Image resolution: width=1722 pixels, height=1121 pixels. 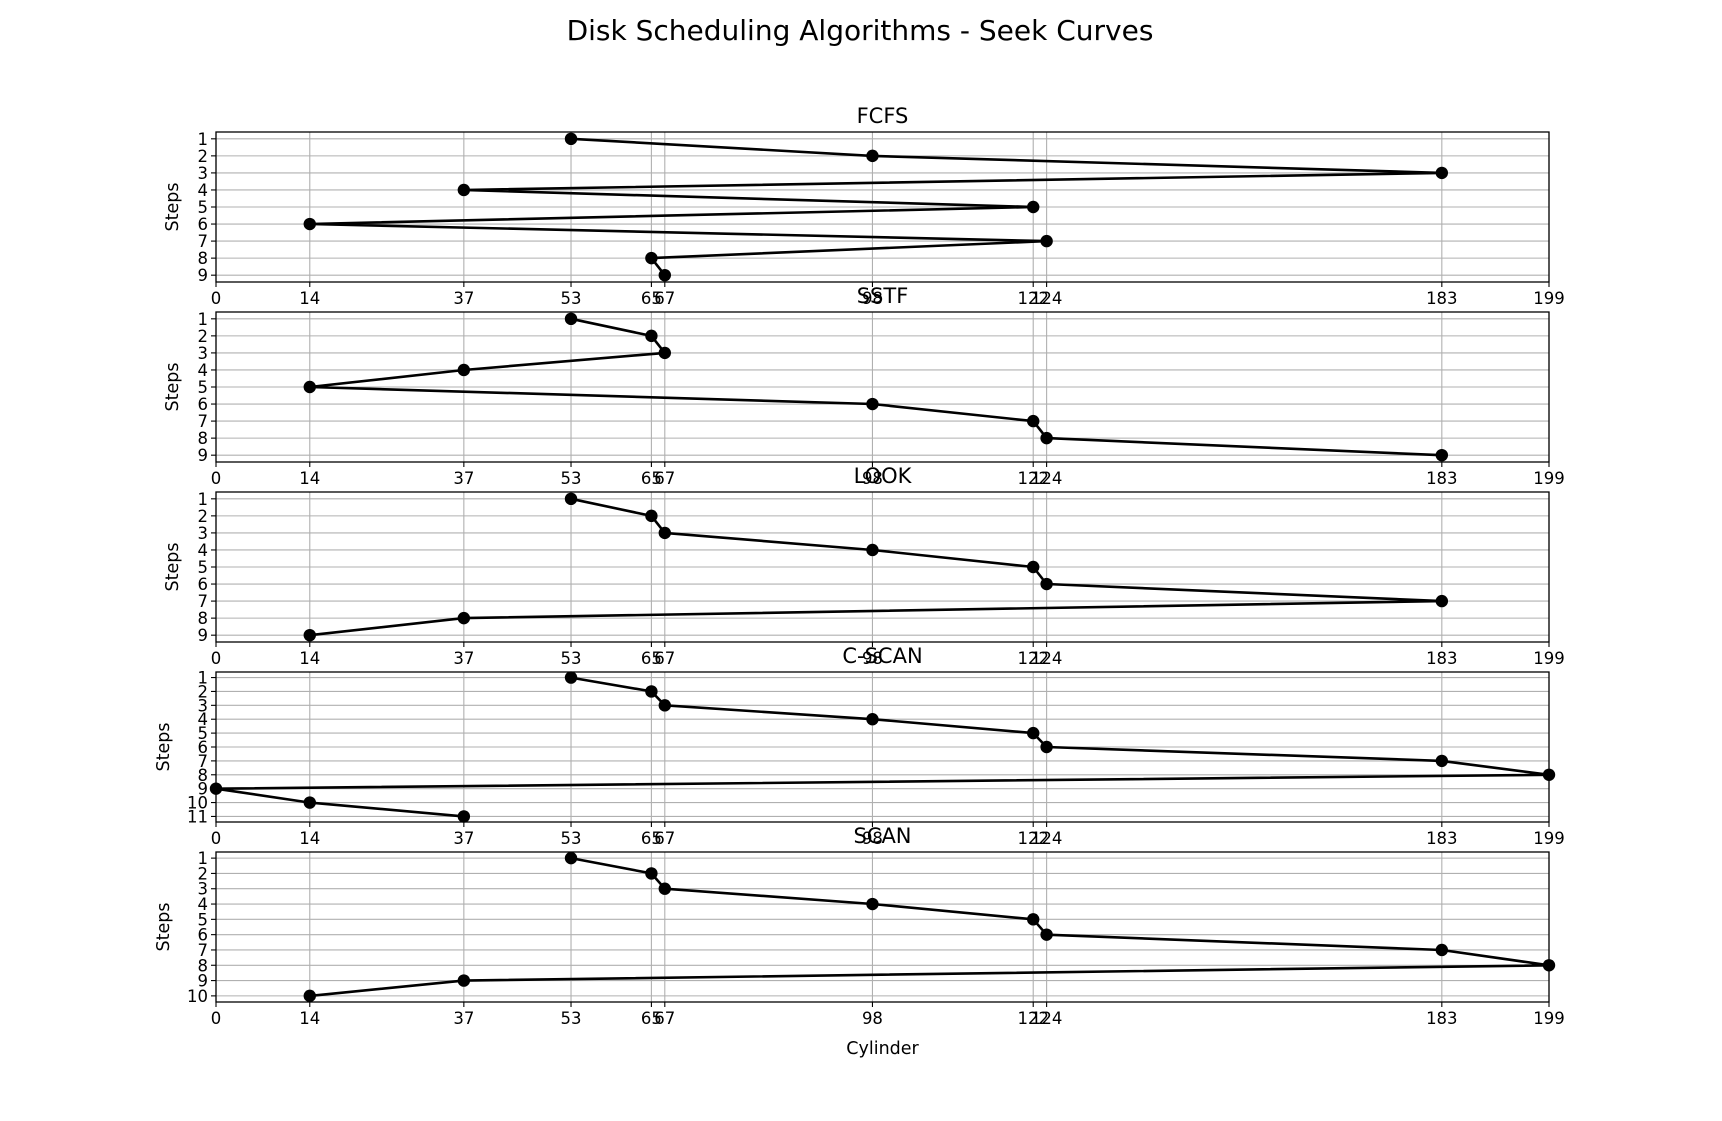 I want to click on figure-title: Disk Scheduling Algorithms - Seek Curves, so click(x=860, y=30).